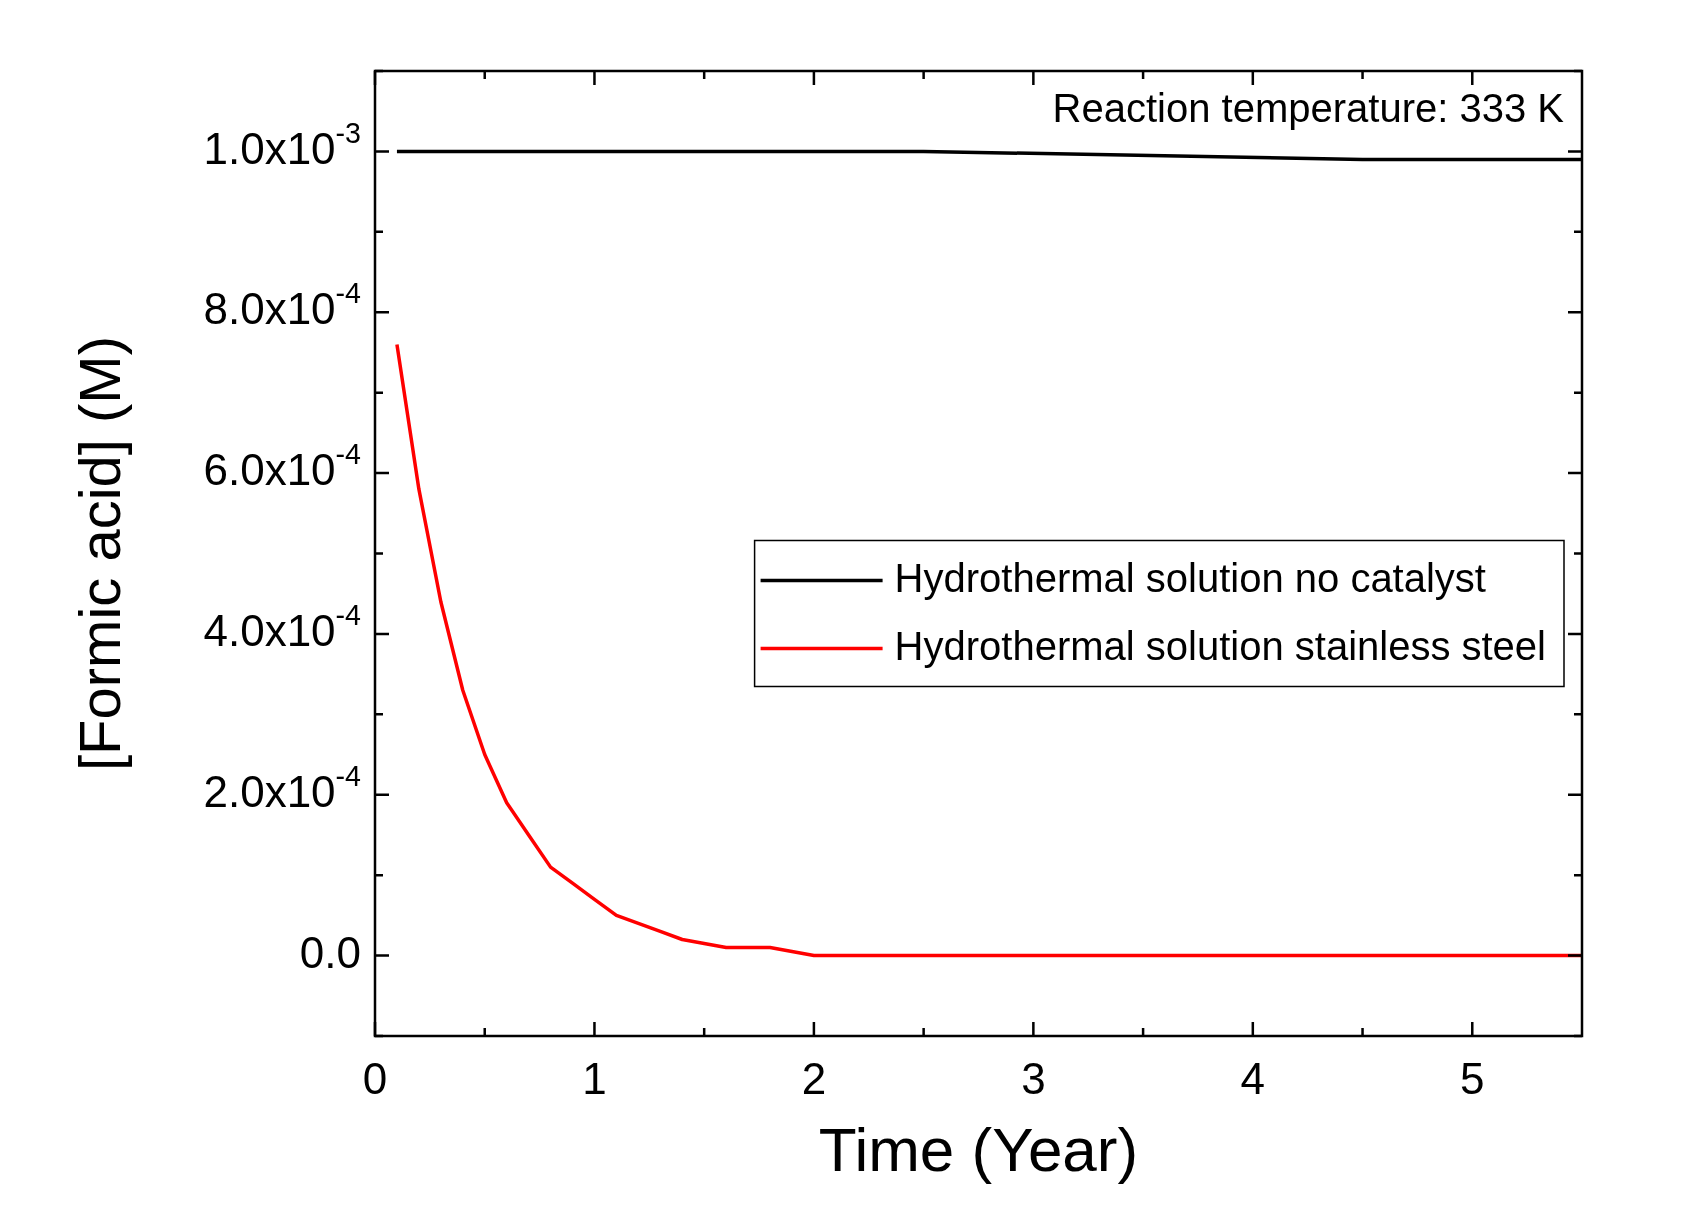 The width and height of the screenshot is (1696, 1218). I want to click on legend-label: Hydrothermal solution no catalyst, so click(1190, 577).